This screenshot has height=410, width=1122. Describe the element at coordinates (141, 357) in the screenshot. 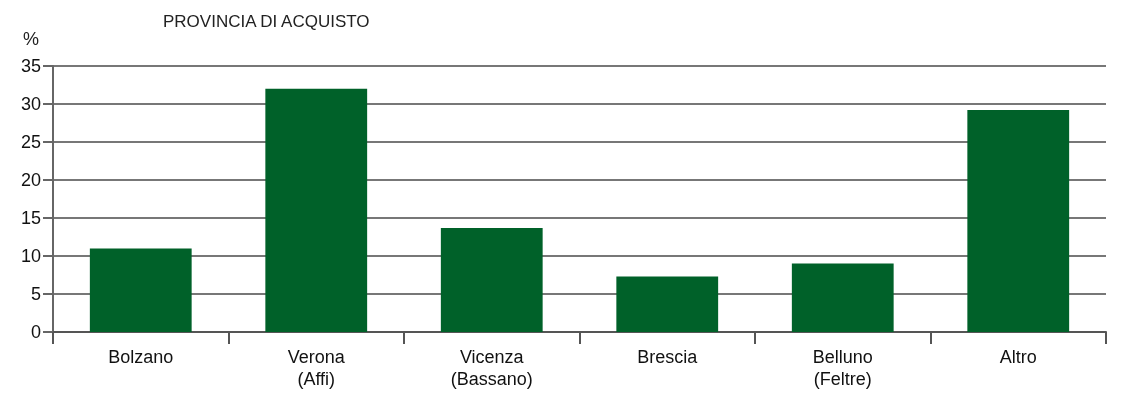

I see `x-tick-label: Bolzano` at that location.